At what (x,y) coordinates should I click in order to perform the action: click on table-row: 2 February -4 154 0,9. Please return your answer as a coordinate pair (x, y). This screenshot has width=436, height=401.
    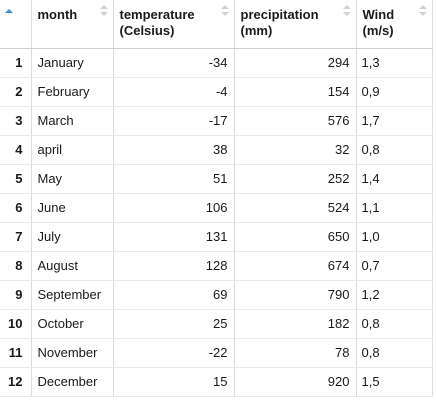
    Looking at the image, I should click on (216, 91).